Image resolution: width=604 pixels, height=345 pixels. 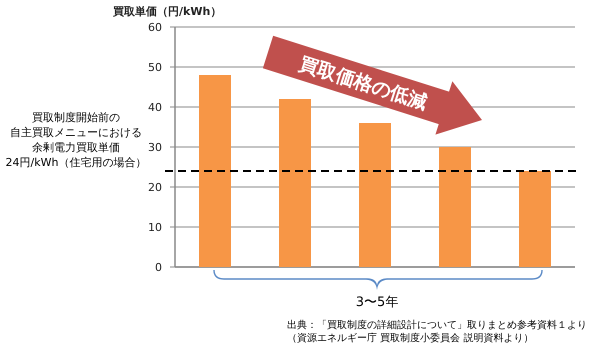 What do you see at coordinates (76, 132) in the screenshot?
I see `text: 自主買取メニューにおける` at bounding box center [76, 132].